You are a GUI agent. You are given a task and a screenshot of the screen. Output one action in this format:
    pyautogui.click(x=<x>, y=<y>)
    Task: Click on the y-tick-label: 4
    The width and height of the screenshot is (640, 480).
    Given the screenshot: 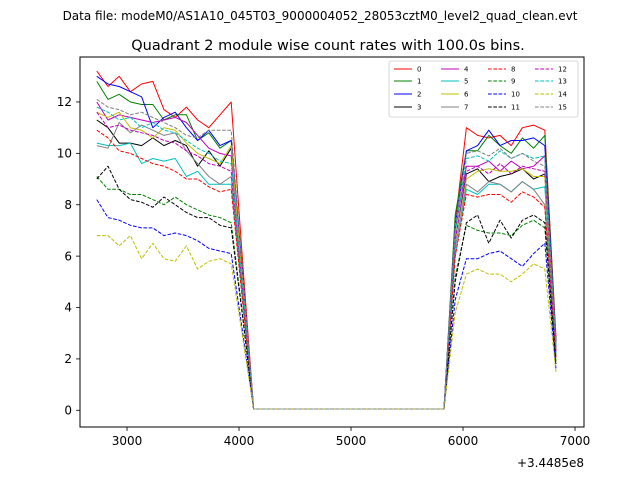 What is the action you would take?
    pyautogui.click(x=68, y=308)
    